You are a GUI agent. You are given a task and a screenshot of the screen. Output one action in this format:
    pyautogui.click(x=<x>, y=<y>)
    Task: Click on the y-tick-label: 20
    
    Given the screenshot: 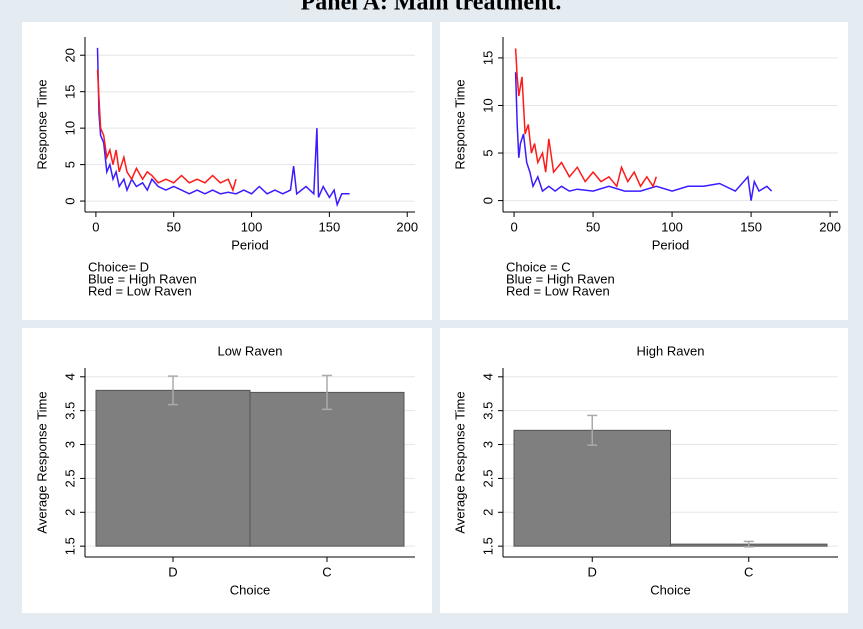 What is the action you would take?
    pyautogui.click(x=69, y=55)
    